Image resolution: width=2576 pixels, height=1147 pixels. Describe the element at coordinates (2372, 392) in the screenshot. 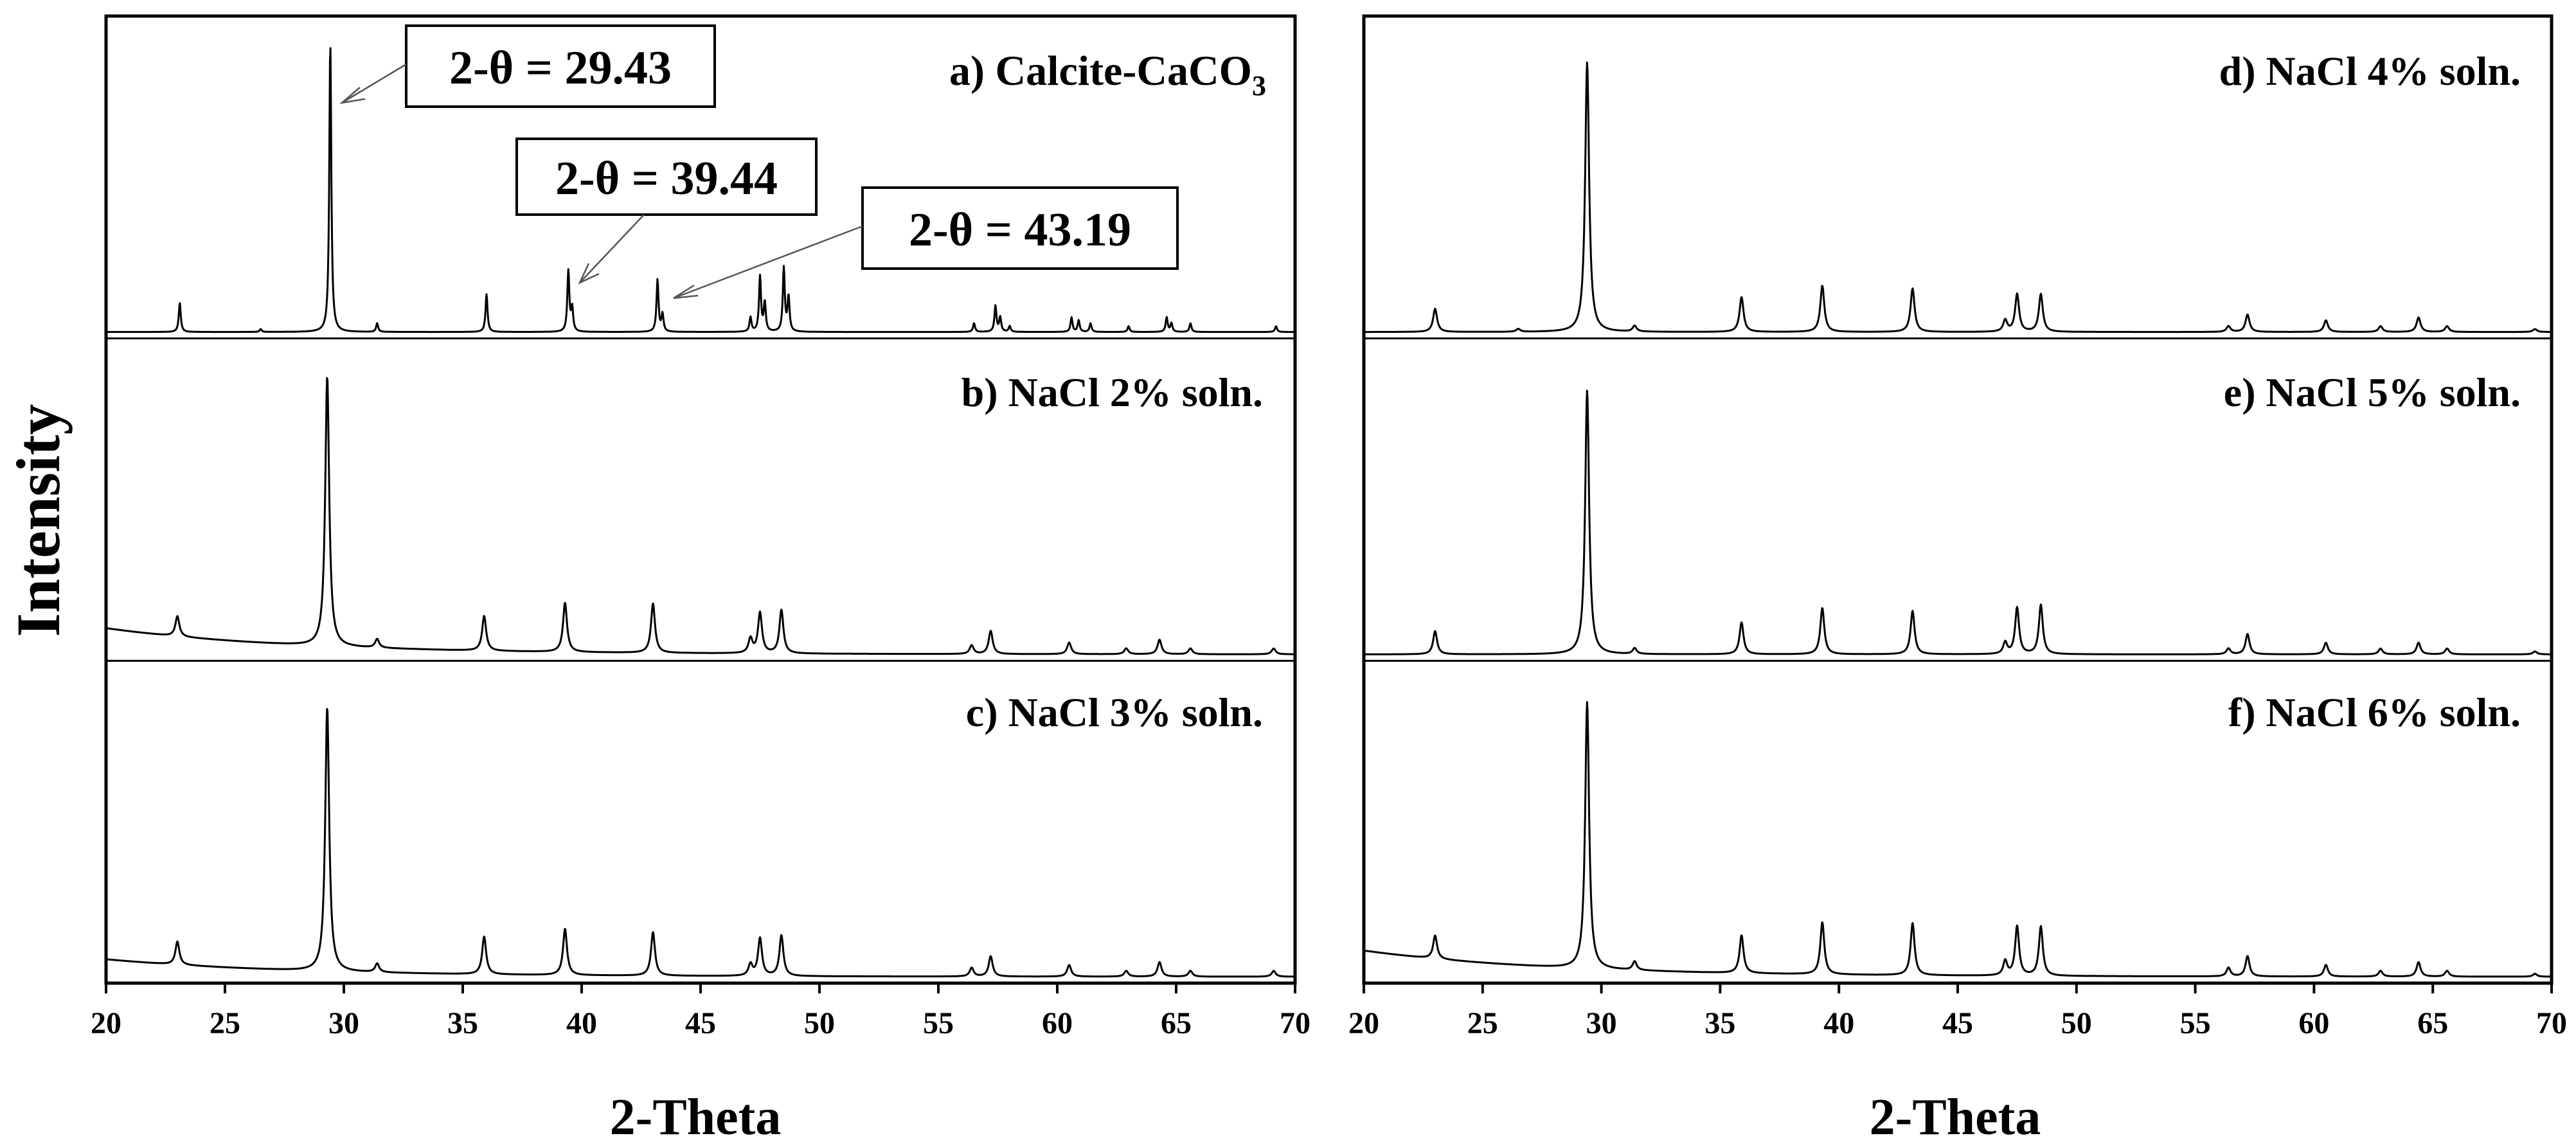

I see `chart-label-e: e) NaCl 5% soln.` at that location.